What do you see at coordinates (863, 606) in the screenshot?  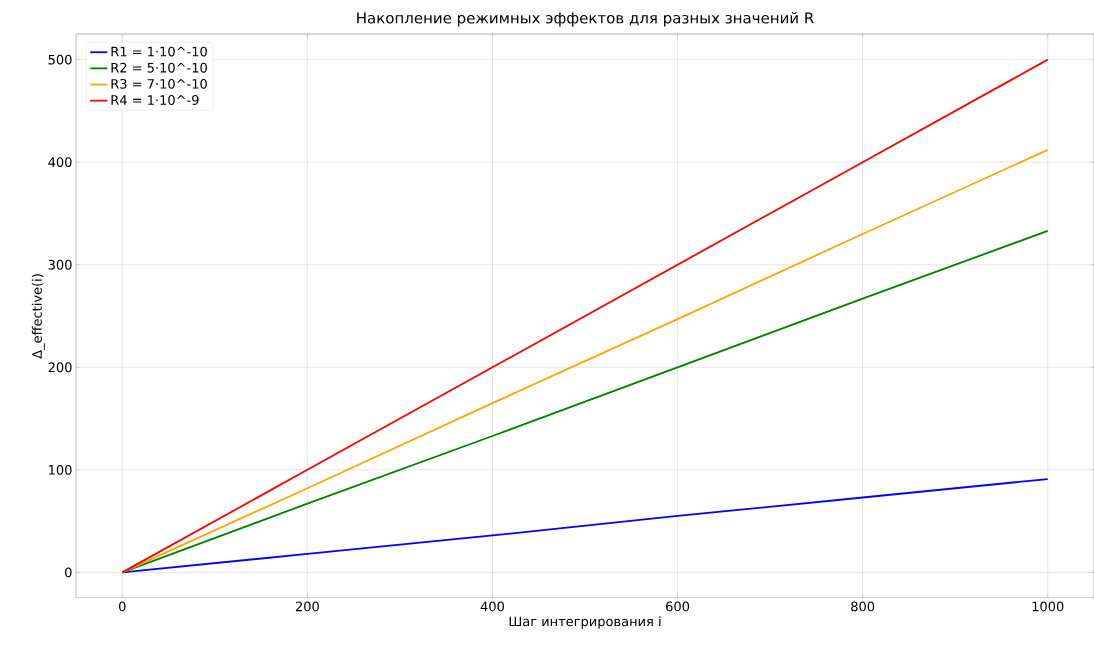 I see `x-tick-label: 800` at bounding box center [863, 606].